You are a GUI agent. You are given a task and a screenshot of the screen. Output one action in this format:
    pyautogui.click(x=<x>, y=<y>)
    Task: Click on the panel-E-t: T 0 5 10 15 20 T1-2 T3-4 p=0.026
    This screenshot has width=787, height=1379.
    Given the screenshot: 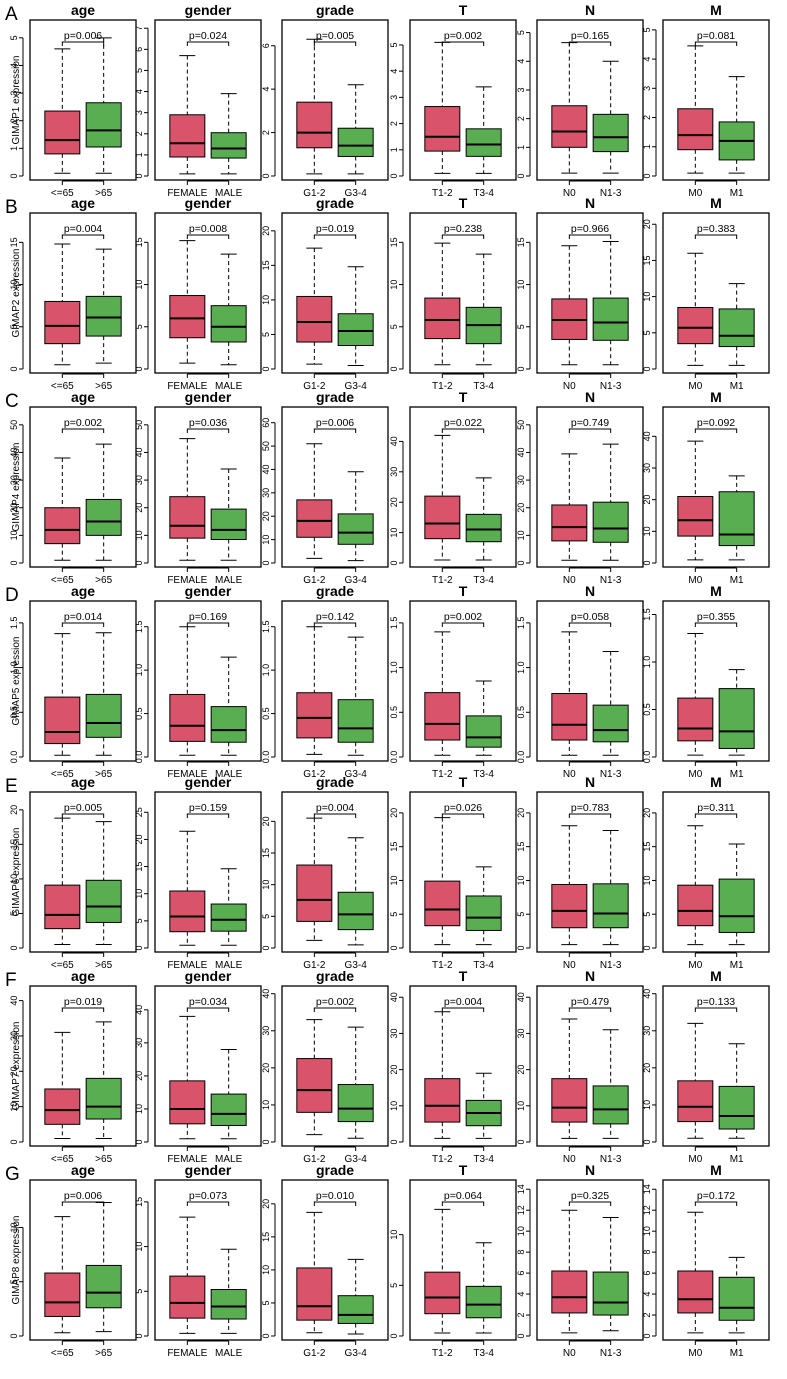 What is the action you would take?
    pyautogui.click(x=453, y=872)
    